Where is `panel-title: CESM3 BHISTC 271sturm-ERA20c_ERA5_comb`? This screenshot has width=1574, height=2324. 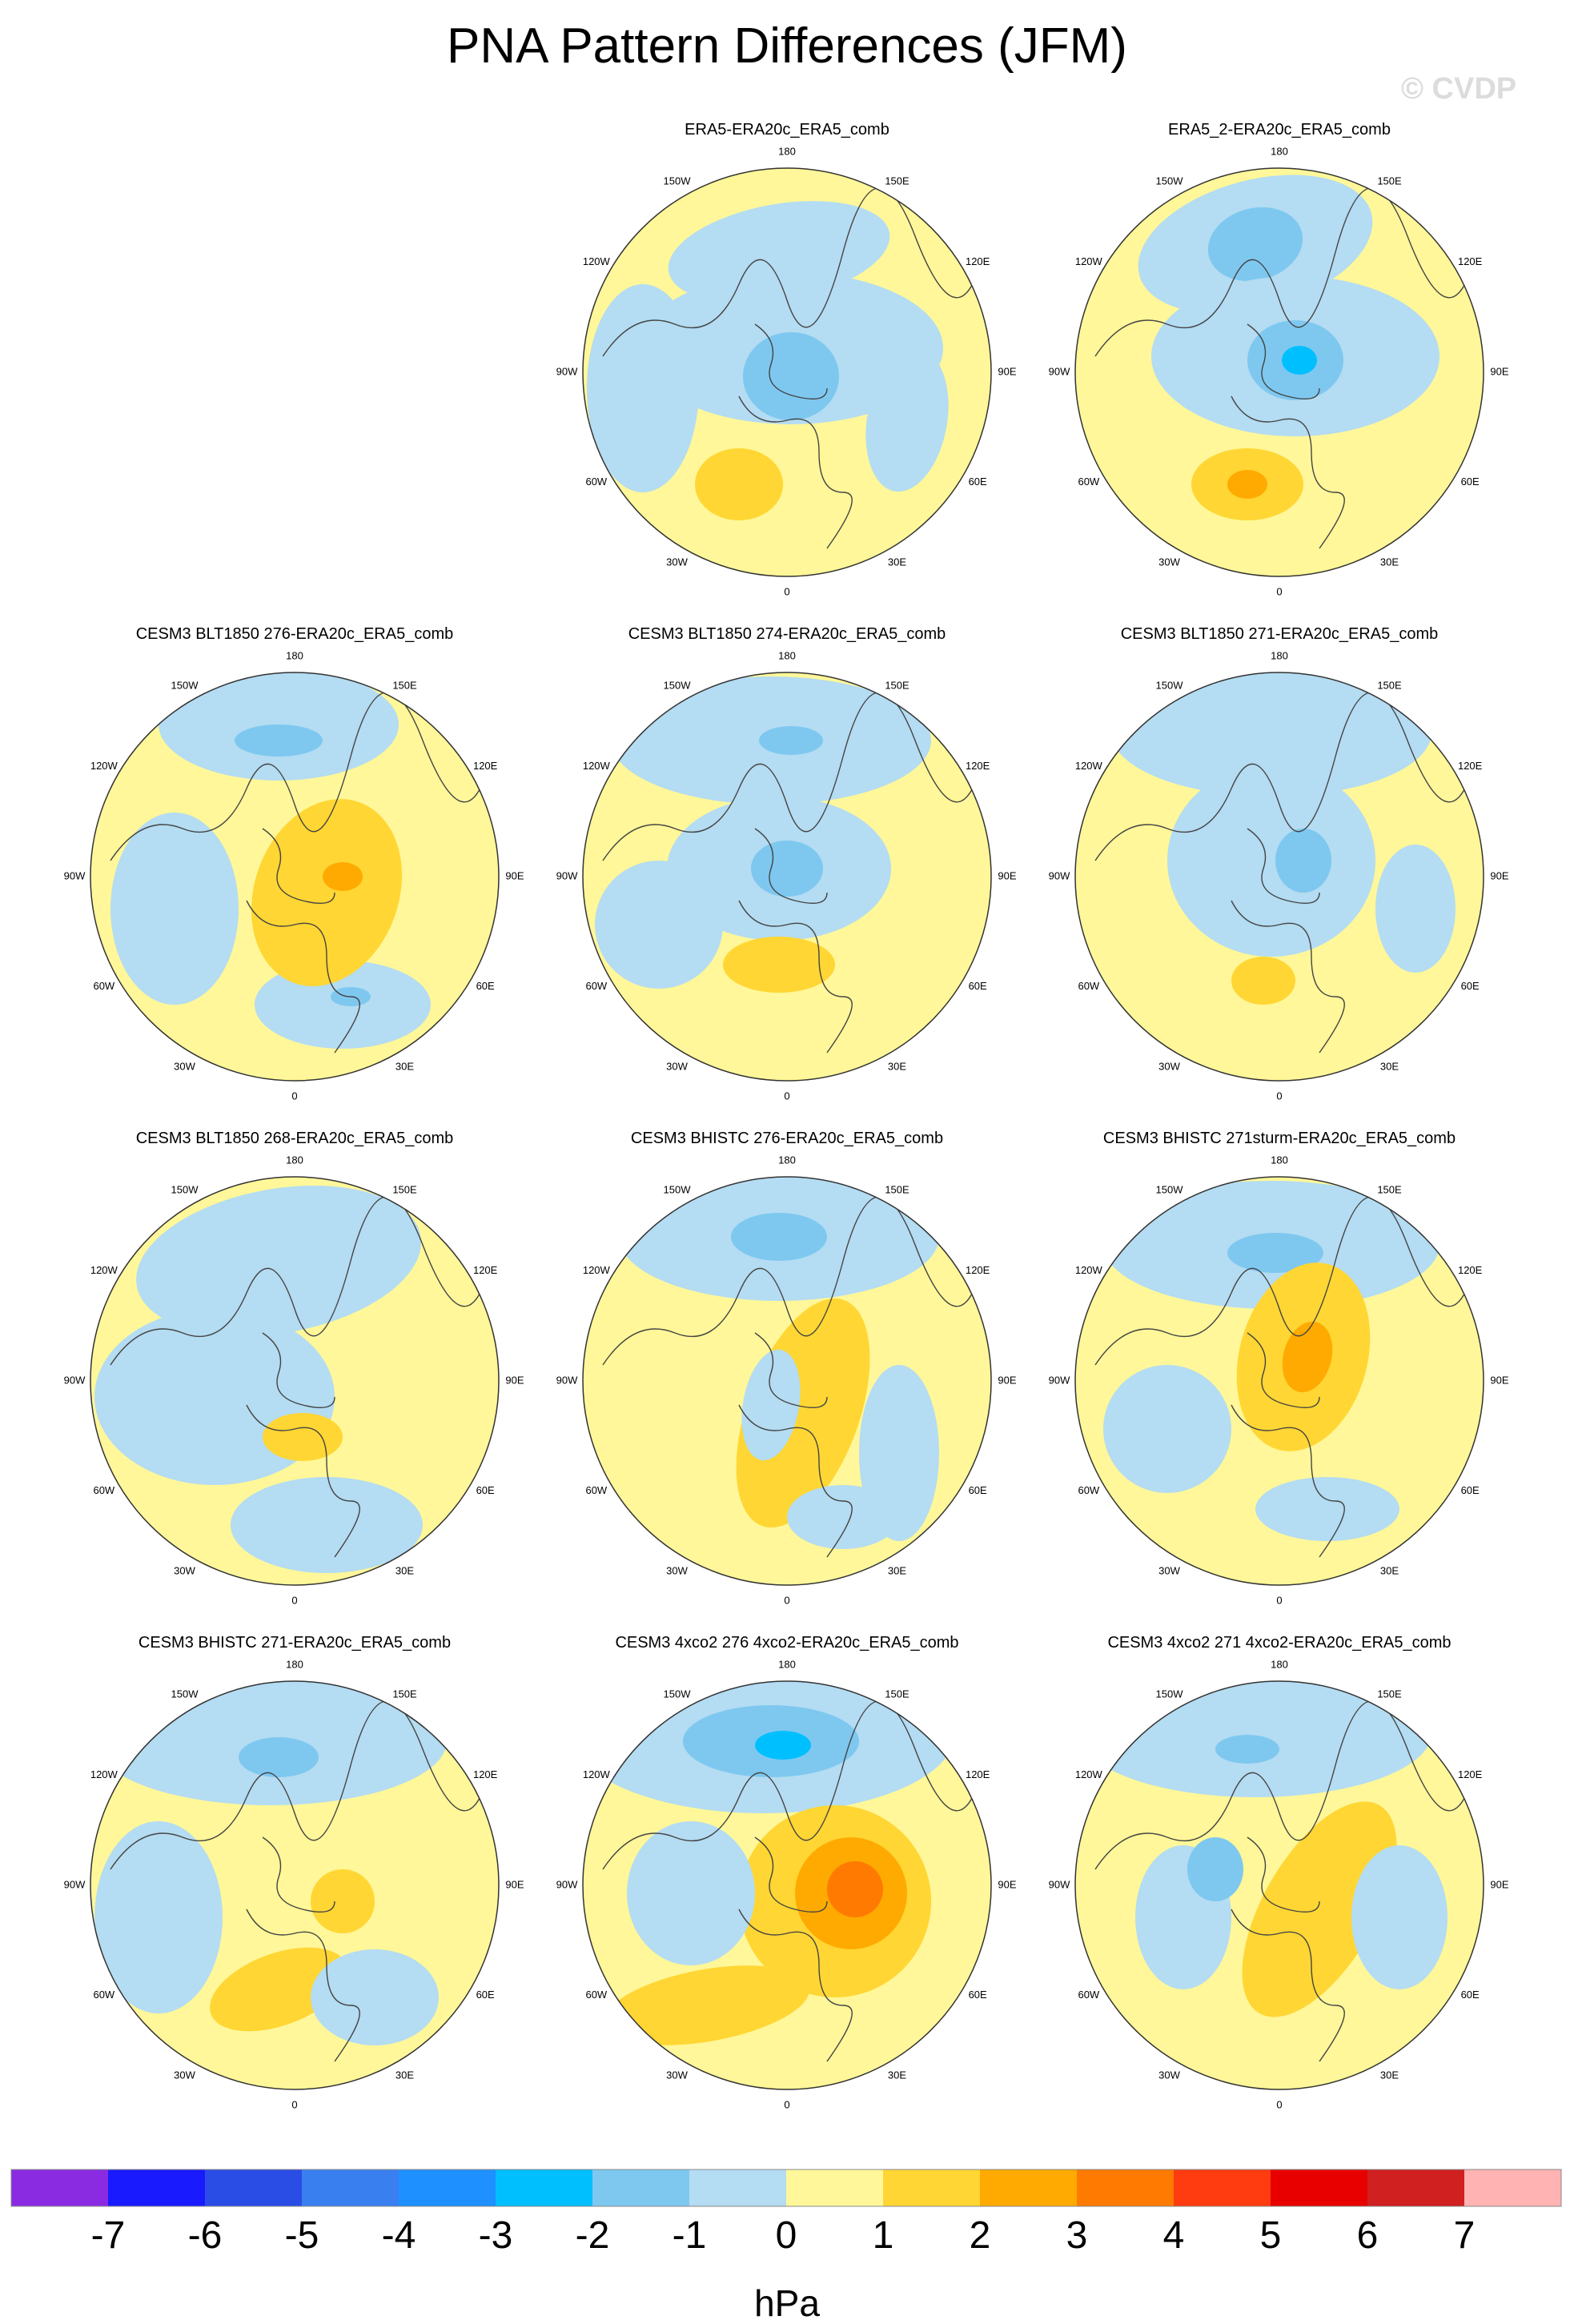
panel-title: CESM3 BHISTC 271sturm-ERA20c_ERA5_comb is located at coordinates (1279, 1138).